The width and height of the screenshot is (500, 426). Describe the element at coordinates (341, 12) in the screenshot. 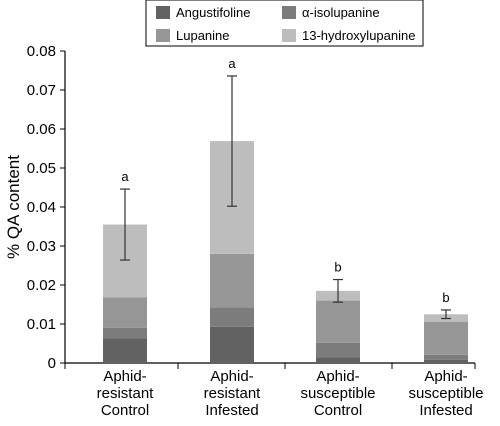

I see `legend-label: α-isolupanine` at that location.